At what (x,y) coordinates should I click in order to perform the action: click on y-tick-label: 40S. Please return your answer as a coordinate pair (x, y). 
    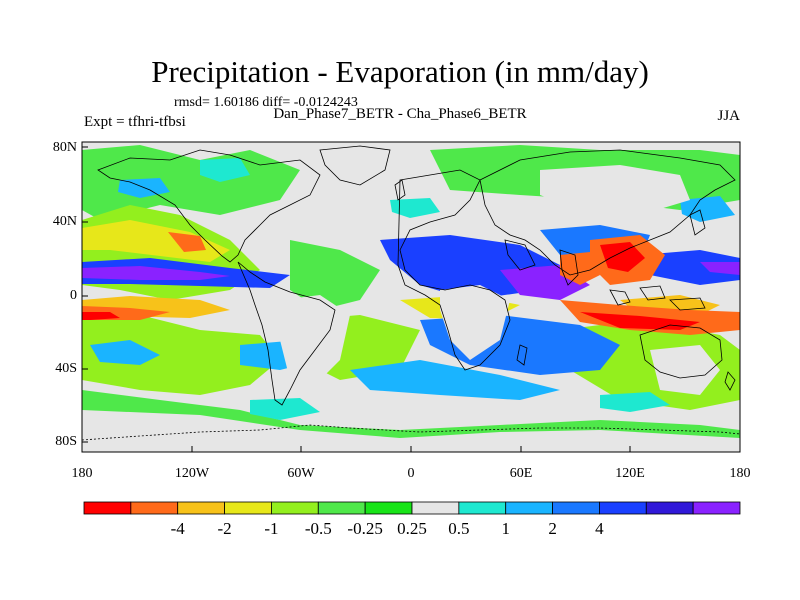
    Looking at the image, I should click on (66, 368).